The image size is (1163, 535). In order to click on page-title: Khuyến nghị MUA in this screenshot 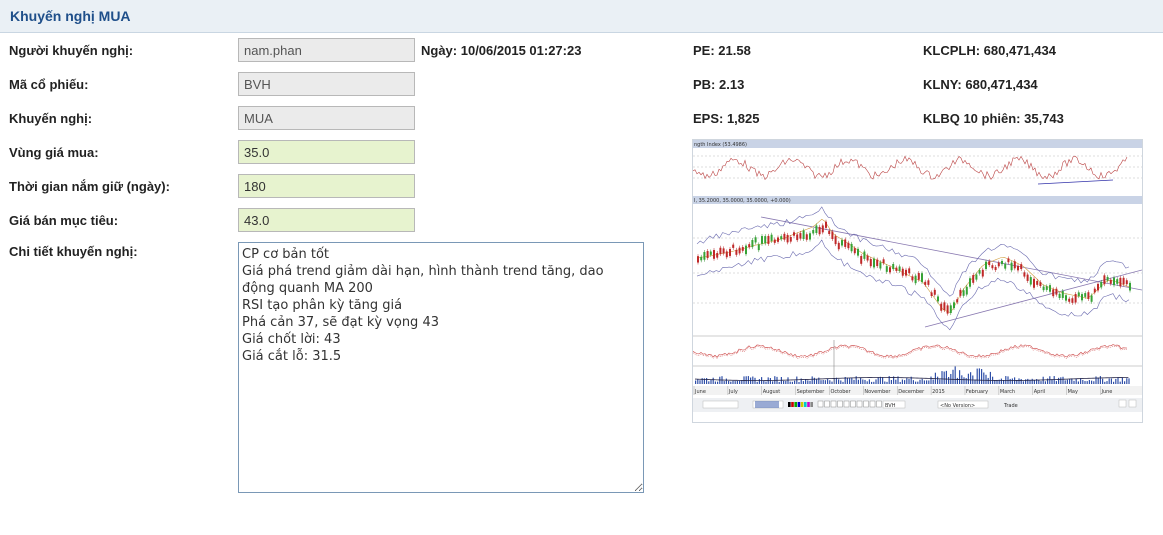, I will do `click(70, 16)`.